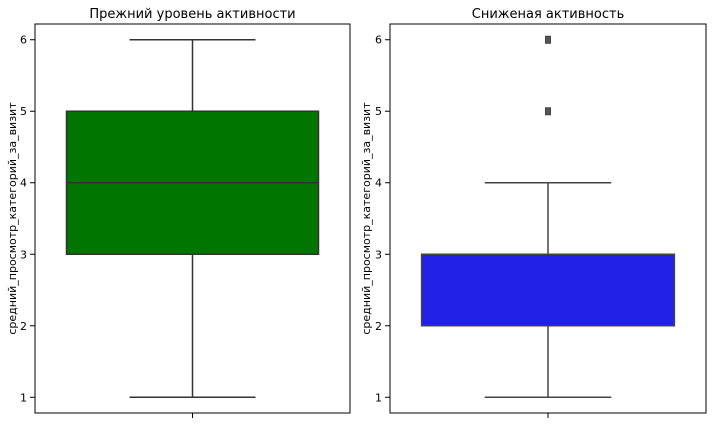 Image resolution: width=712 pixels, height=424 pixels. Describe the element at coordinates (548, 290) in the screenshot. I see `iqr-box` at that location.